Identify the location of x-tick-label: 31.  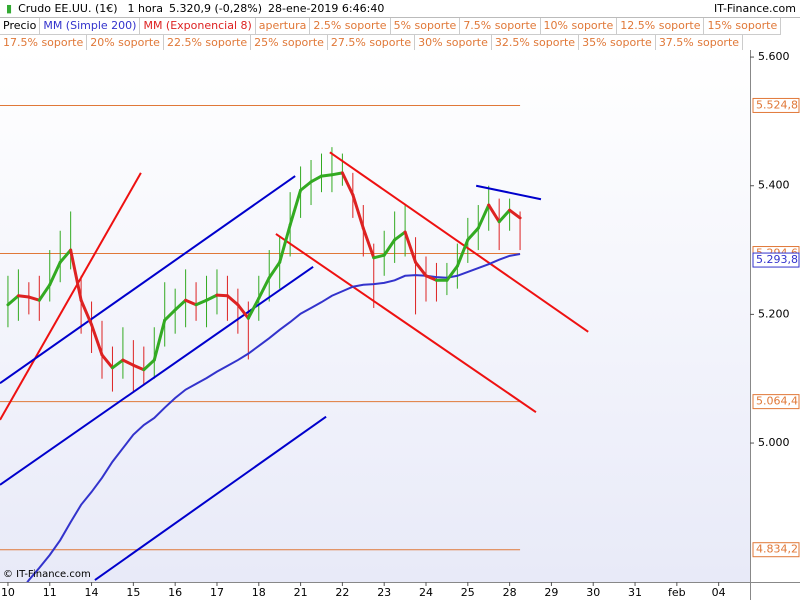
(635, 592).